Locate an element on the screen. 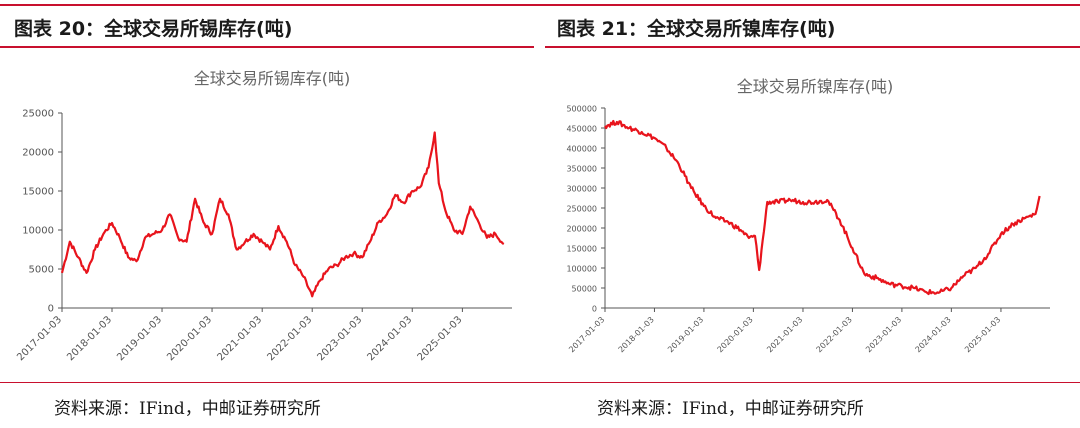  y-tick-label: 250000 is located at coordinates (581, 209).